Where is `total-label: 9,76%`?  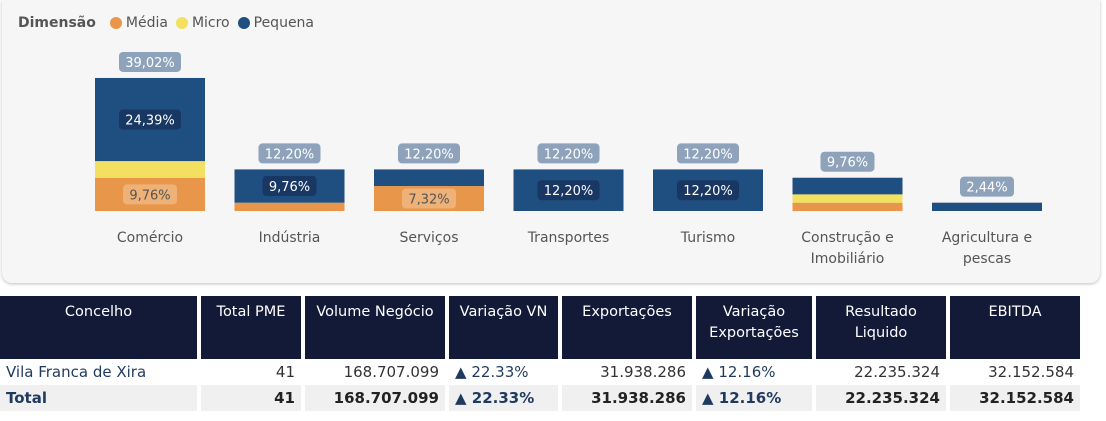 total-label: 9,76% is located at coordinates (847, 163).